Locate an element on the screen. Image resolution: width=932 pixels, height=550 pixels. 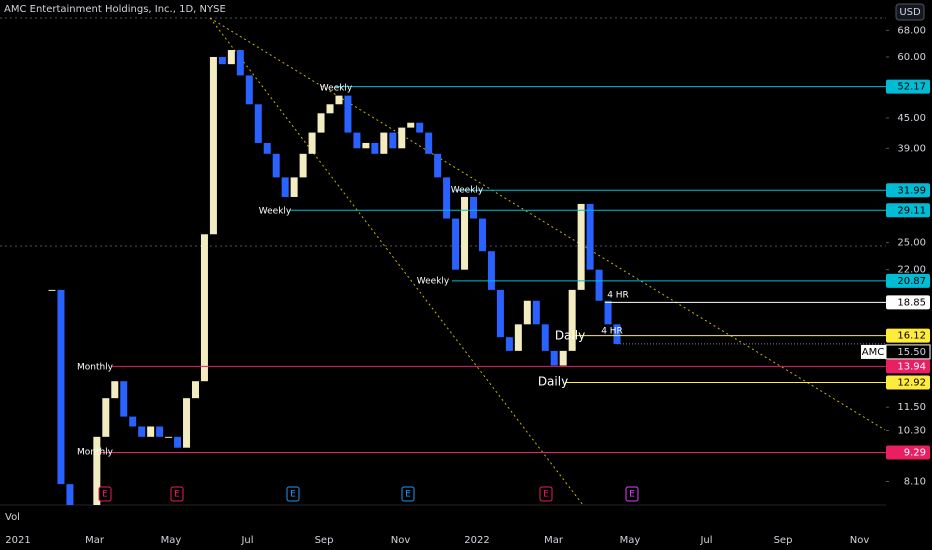
x-tick-label: Nov is located at coordinates (860, 540).